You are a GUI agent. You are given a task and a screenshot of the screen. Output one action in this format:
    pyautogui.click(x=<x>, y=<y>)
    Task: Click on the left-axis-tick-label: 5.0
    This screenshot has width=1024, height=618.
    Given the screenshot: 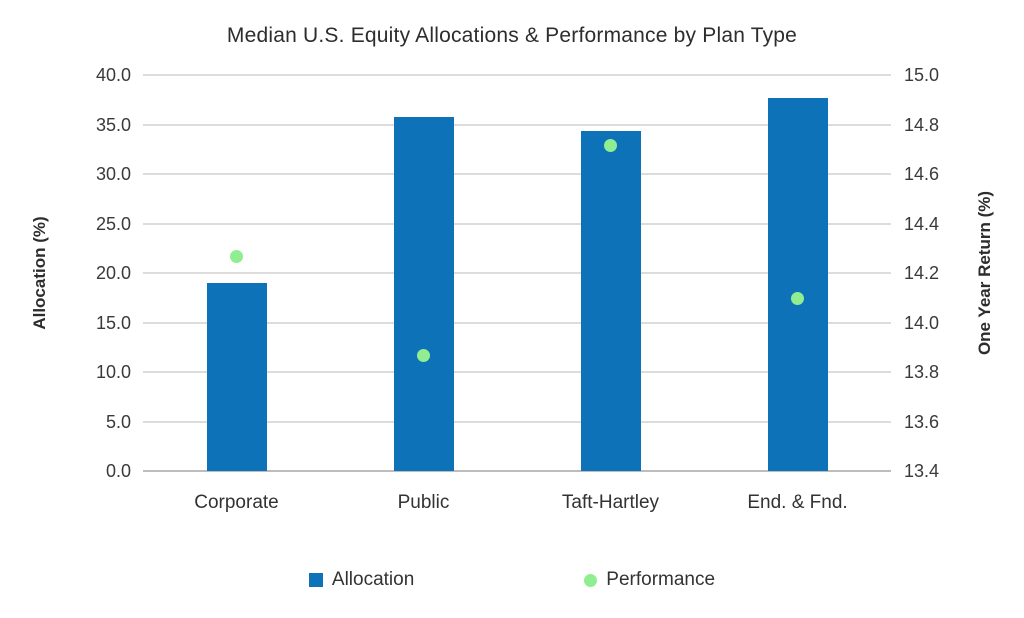 What is the action you would take?
    pyautogui.click(x=118, y=421)
    